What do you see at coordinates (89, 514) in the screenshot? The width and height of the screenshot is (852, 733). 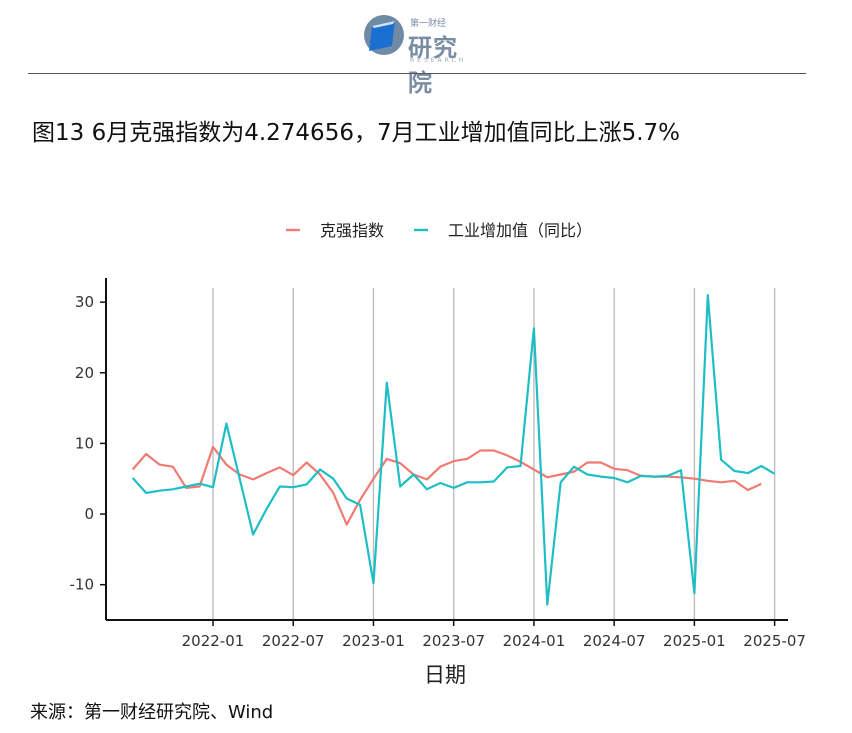 I see `y-tick-label: 0` at bounding box center [89, 514].